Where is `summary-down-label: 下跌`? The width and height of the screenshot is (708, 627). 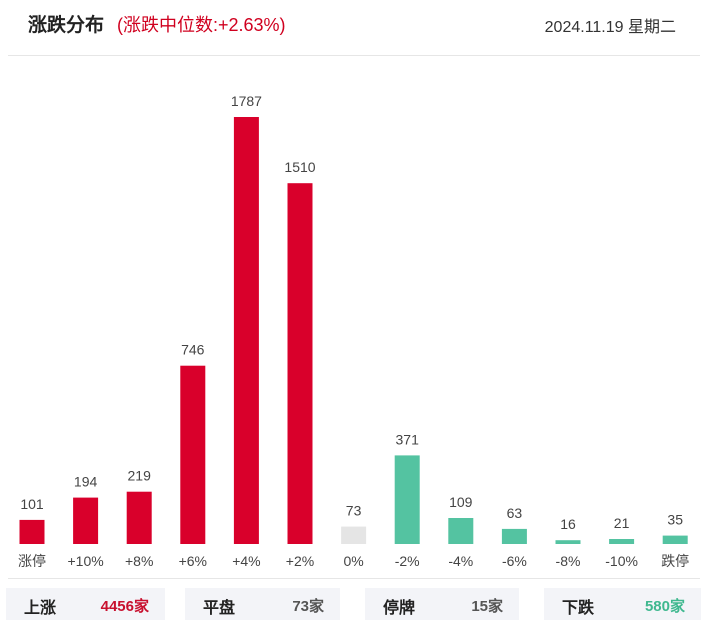
summary-down-label: 下跌 is located at coordinates (578, 608).